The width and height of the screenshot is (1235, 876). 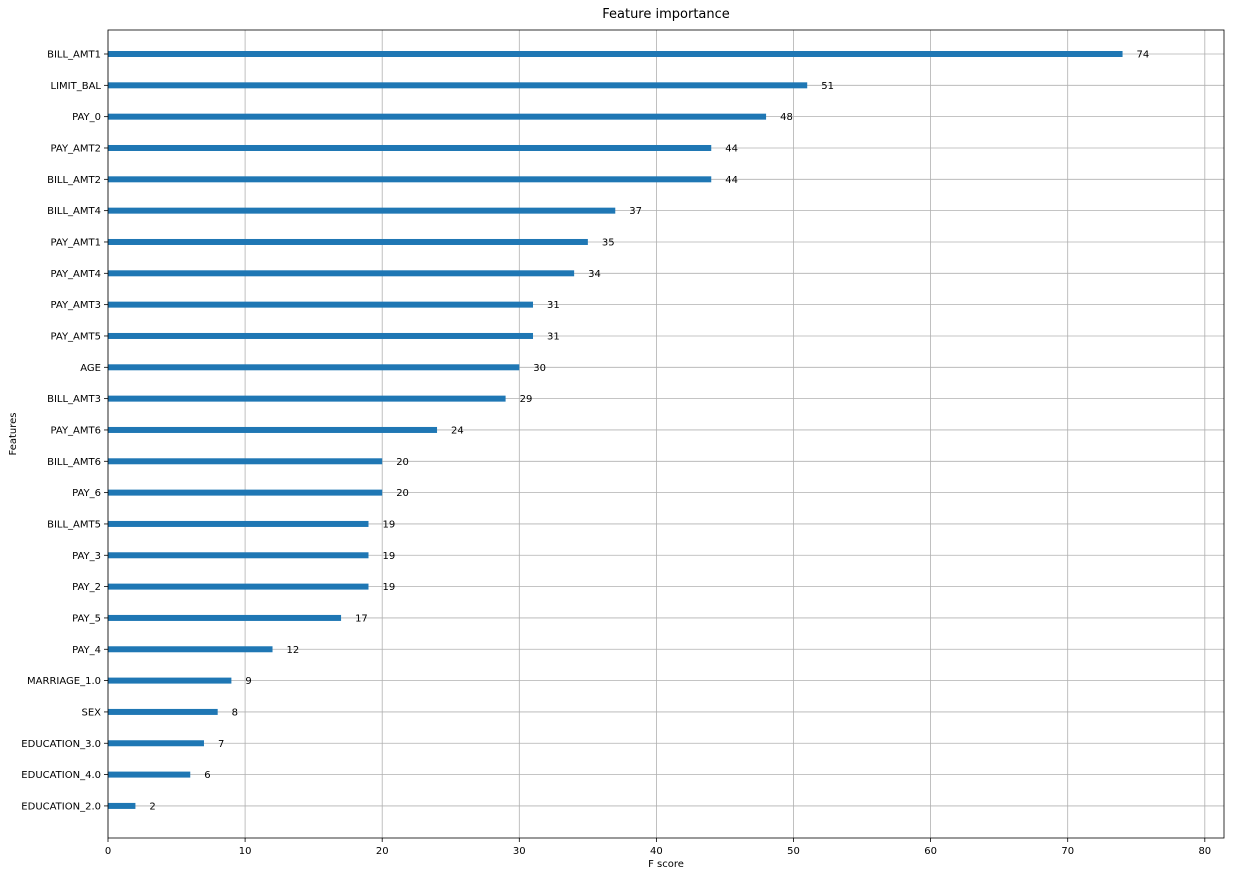 What do you see at coordinates (361, 618) in the screenshot?
I see `value-label: 17` at bounding box center [361, 618].